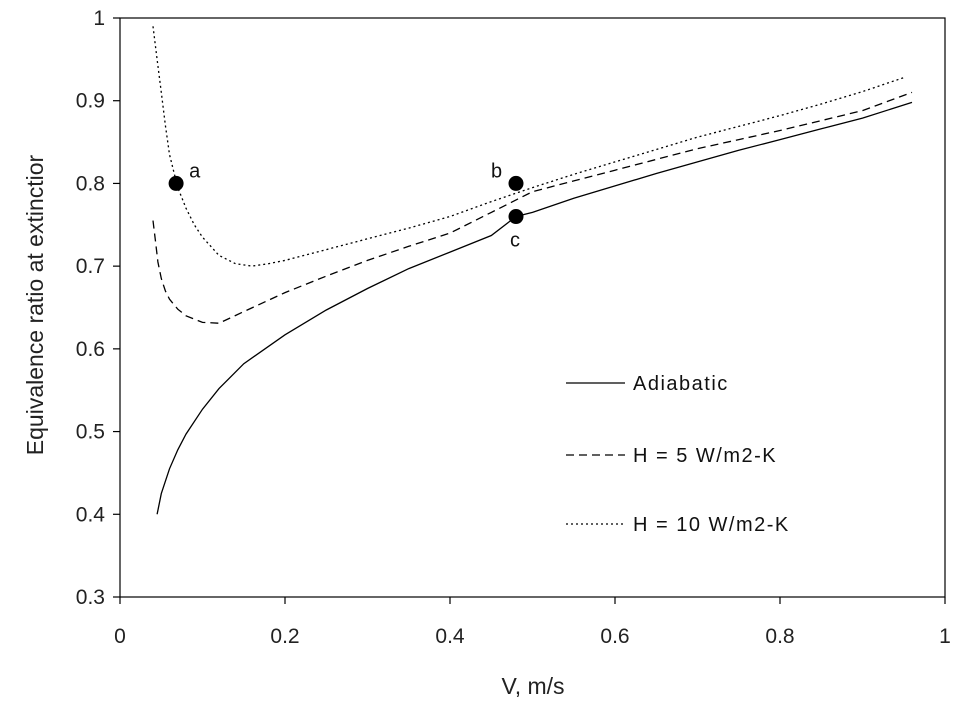 The image size is (958, 706). Describe the element at coordinates (516, 217) in the screenshot. I see `point-marker-c` at that location.